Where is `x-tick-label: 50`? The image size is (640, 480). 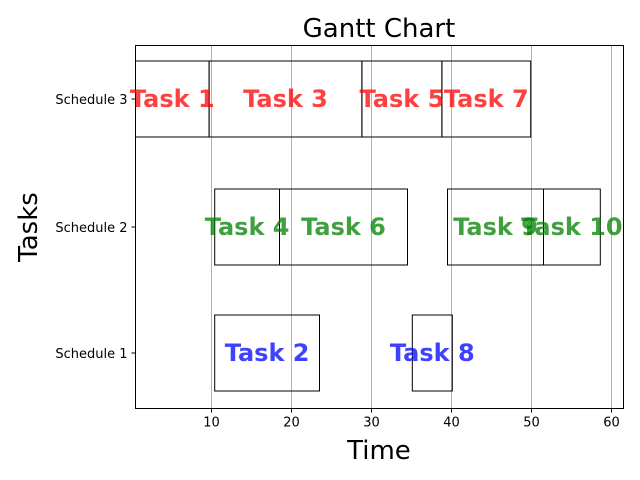 x-tick-label: 50 is located at coordinates (531, 423).